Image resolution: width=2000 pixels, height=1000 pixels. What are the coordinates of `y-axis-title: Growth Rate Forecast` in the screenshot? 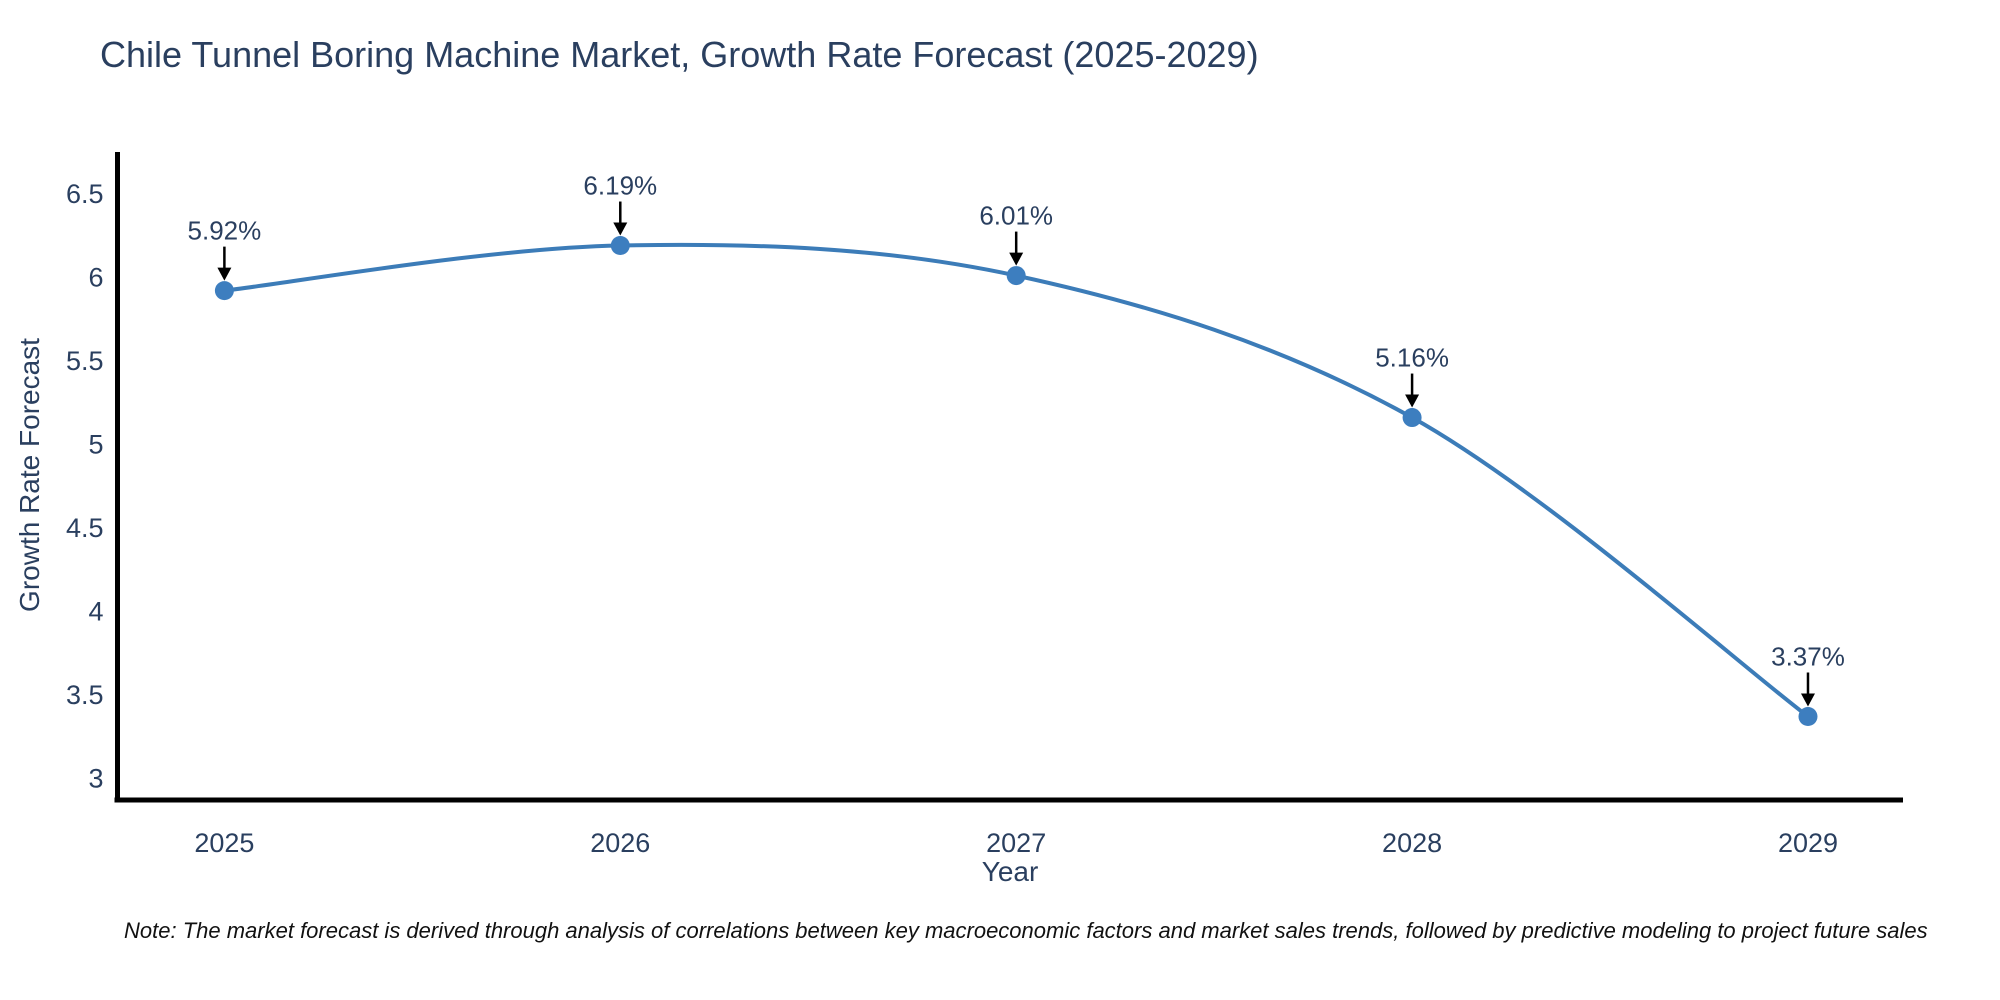 It's located at (29, 475).